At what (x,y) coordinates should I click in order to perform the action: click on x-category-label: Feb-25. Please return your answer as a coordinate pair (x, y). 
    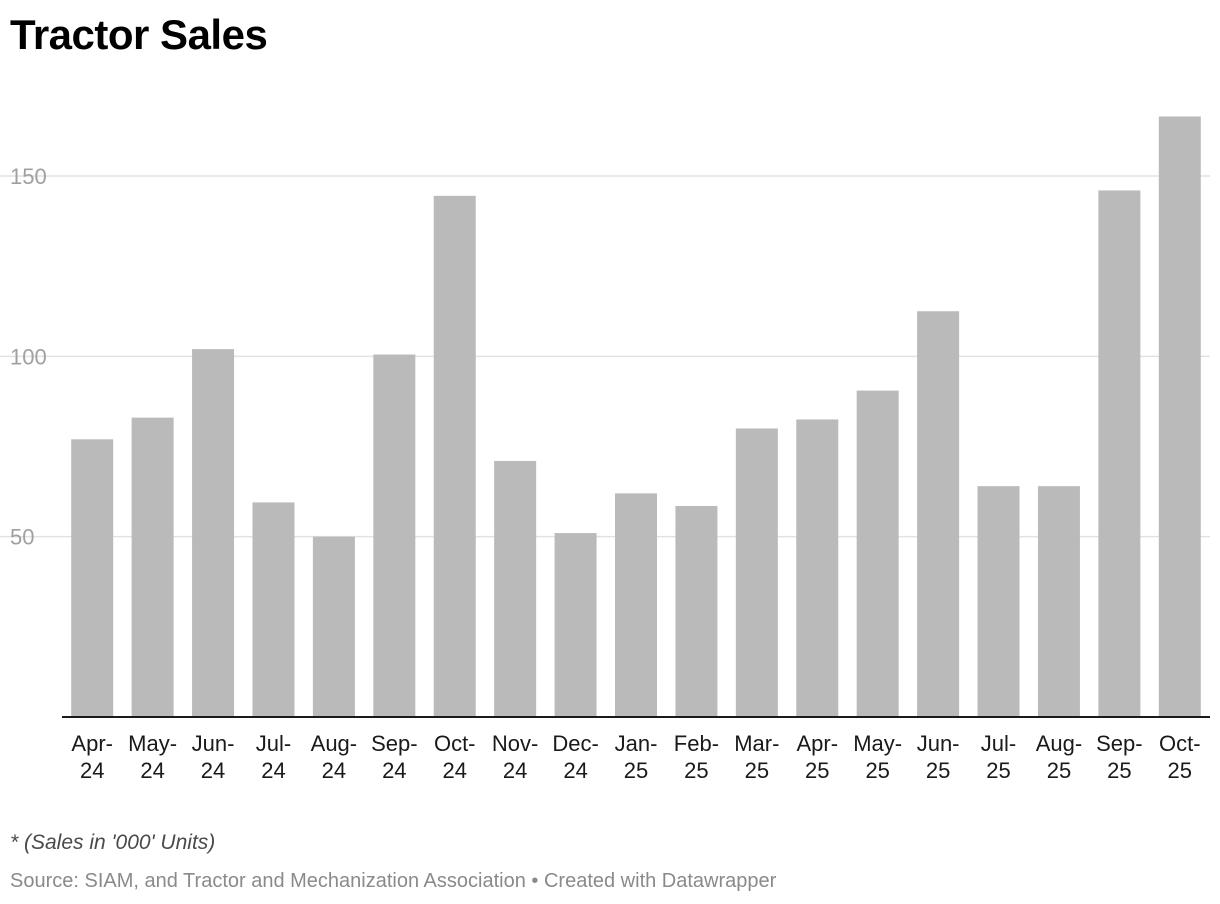
    Looking at the image, I should click on (696, 757).